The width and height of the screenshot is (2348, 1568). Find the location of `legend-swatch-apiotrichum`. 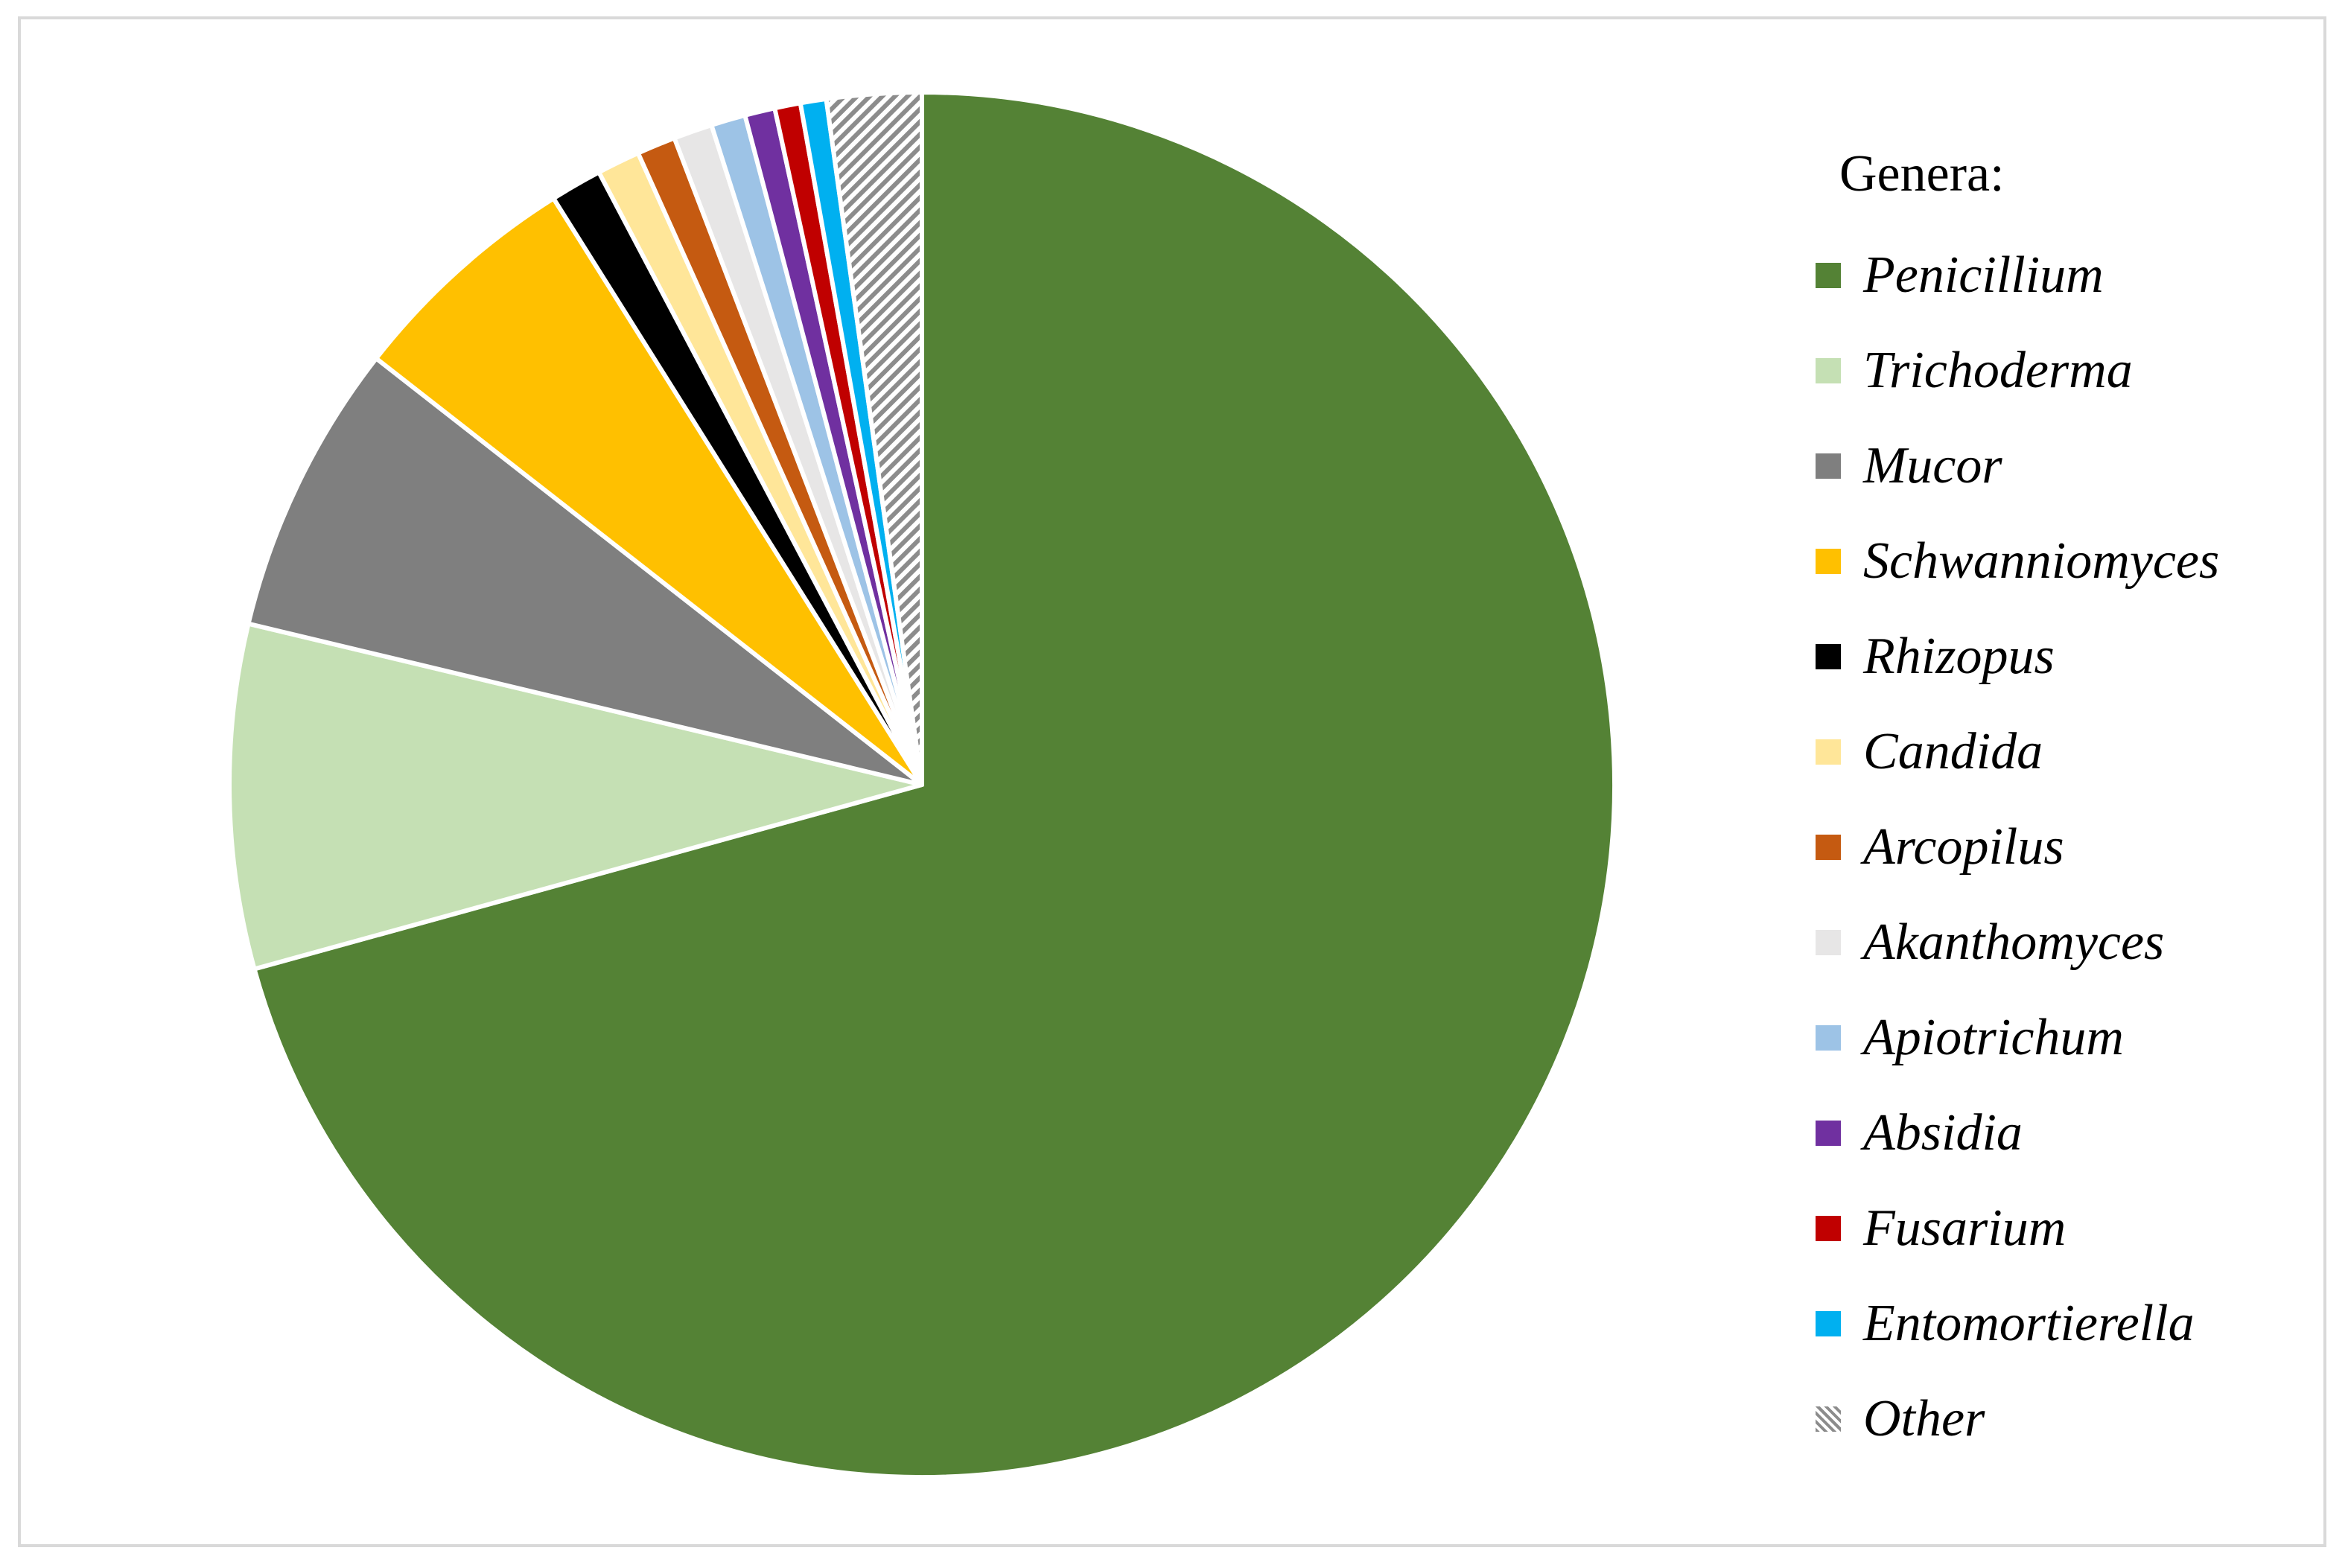

legend-swatch-apiotrichum is located at coordinates (1828, 1038).